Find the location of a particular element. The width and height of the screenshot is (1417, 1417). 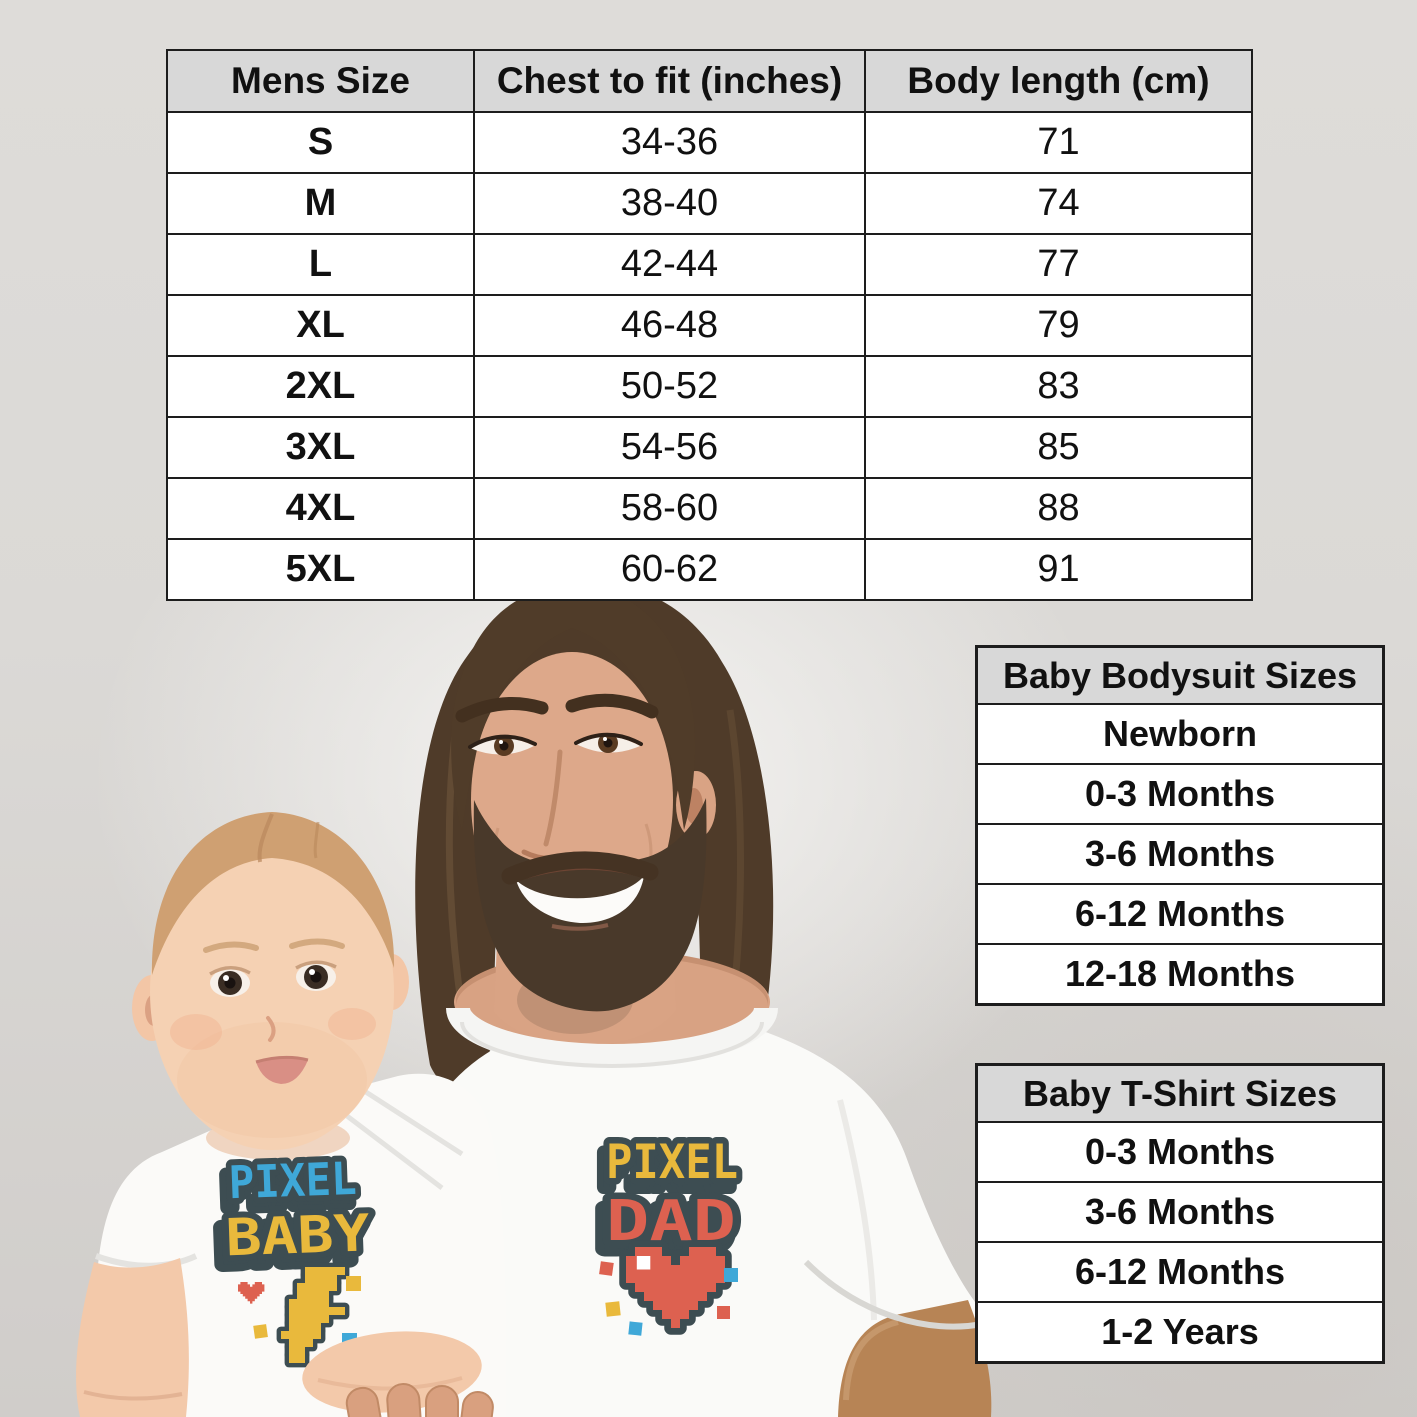

baby-lip-line is located at coordinates (282, 1059).